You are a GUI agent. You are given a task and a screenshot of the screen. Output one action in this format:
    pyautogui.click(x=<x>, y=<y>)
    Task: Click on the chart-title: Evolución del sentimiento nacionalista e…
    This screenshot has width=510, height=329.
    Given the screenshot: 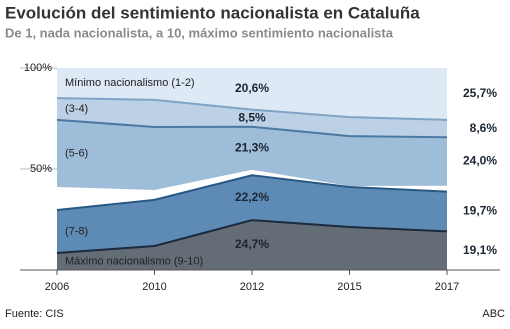 What is the action you would take?
    pyautogui.click(x=212, y=12)
    